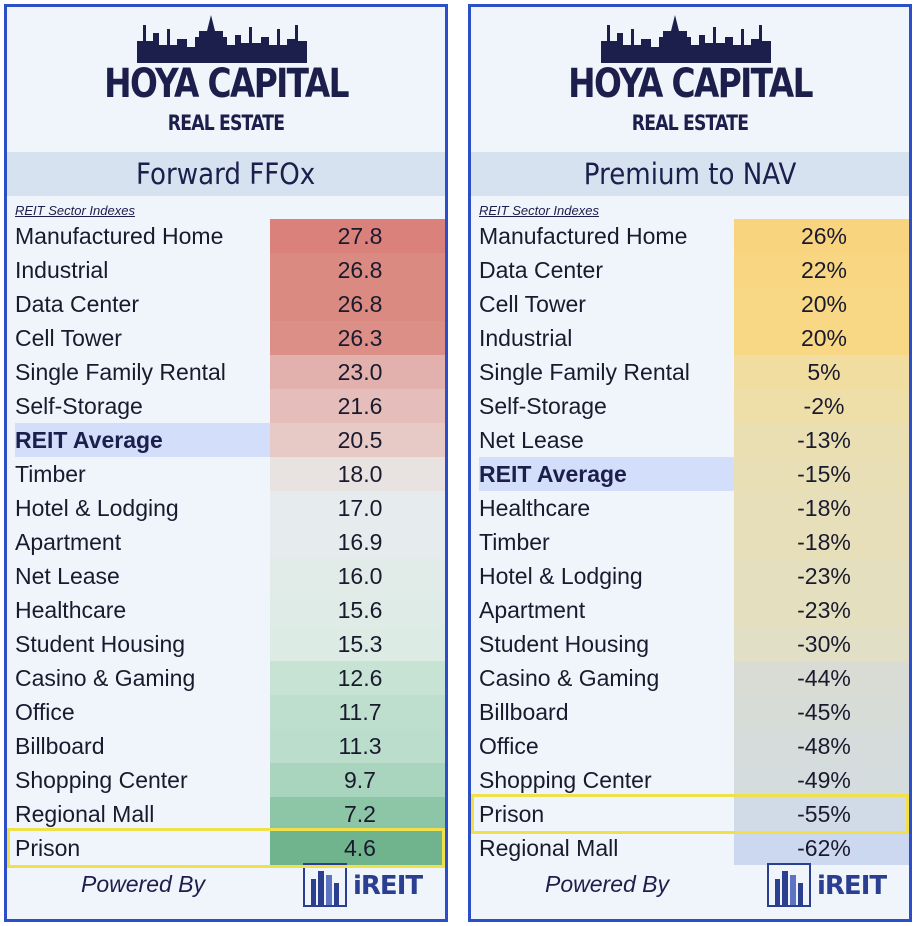  Describe the element at coordinates (226, 576) in the screenshot. I see `table-row: Net Lease 16.0` at that location.